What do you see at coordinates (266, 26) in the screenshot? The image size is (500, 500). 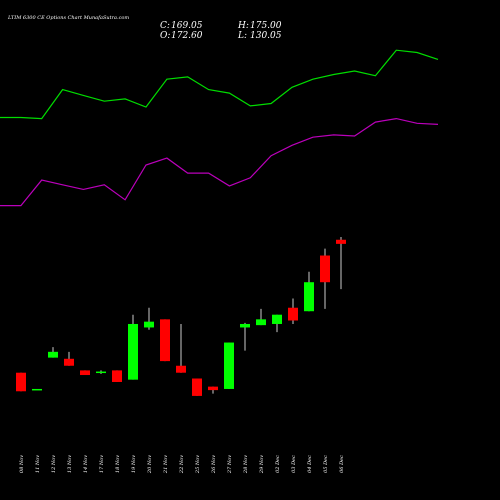 I see `high-value: 175.00` at bounding box center [266, 26].